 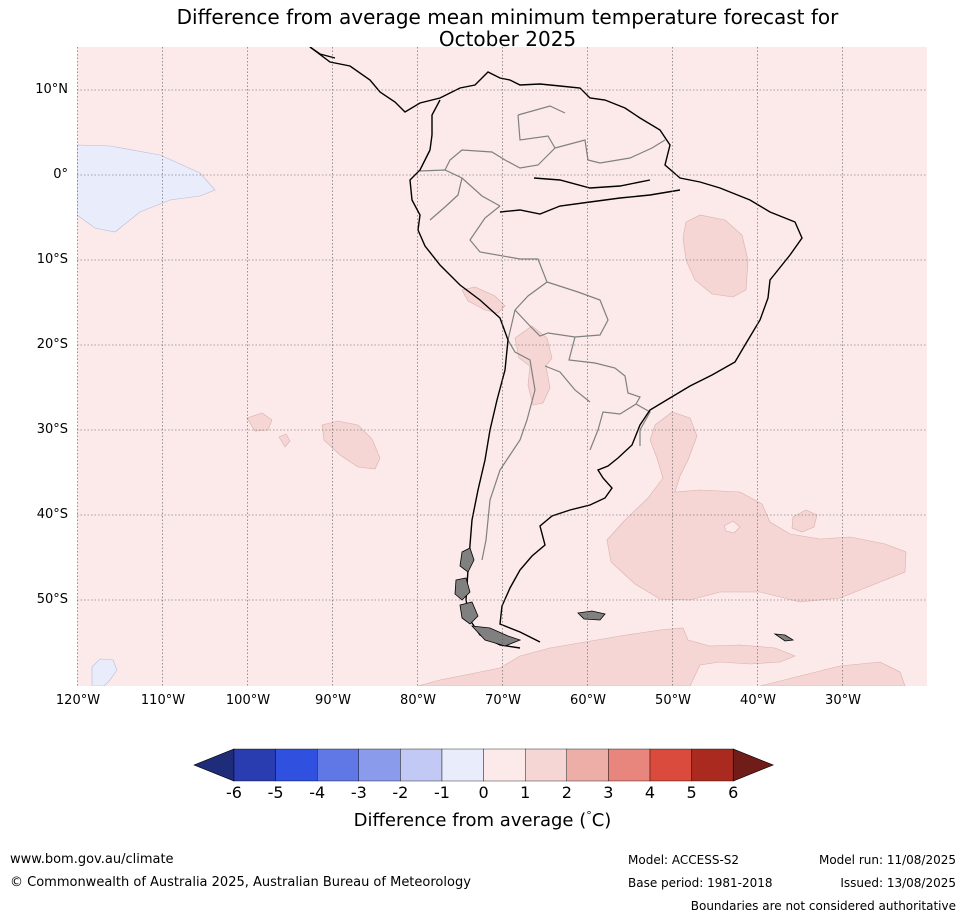 I want to click on country-borders, so click(x=542, y=333).